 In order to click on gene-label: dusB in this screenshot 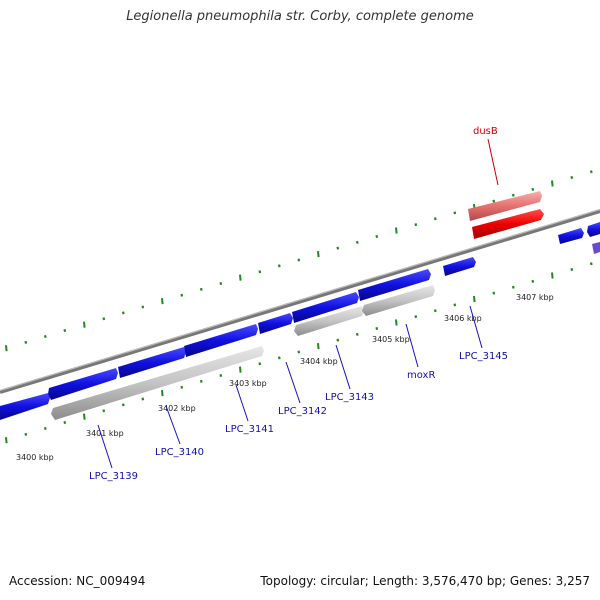, I will do `click(485, 131)`.